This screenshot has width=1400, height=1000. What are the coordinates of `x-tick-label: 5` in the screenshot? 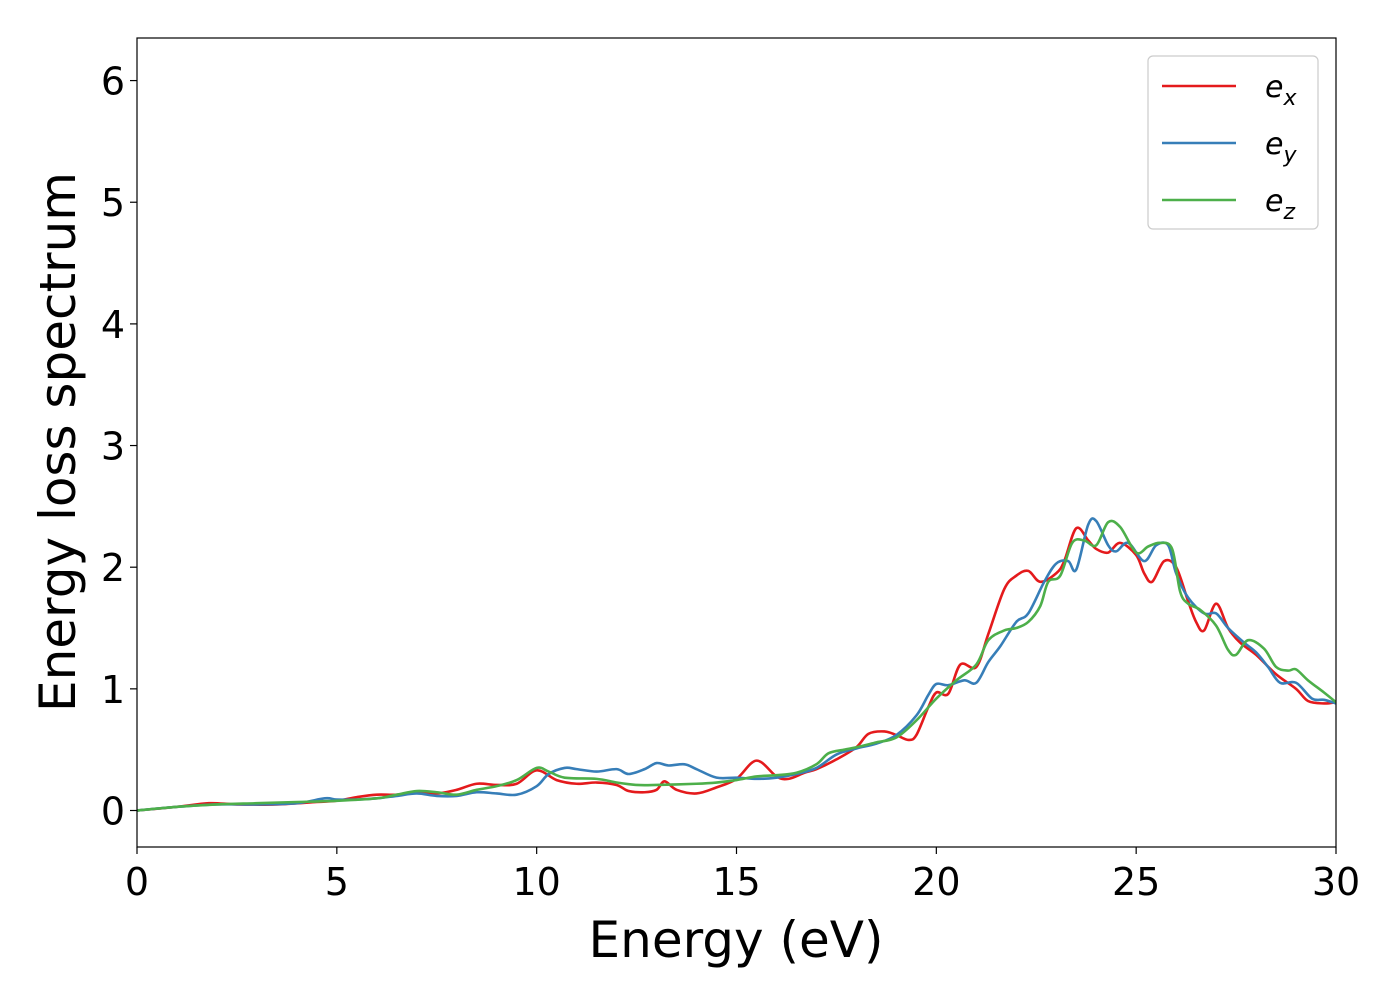 It's located at (337, 882).